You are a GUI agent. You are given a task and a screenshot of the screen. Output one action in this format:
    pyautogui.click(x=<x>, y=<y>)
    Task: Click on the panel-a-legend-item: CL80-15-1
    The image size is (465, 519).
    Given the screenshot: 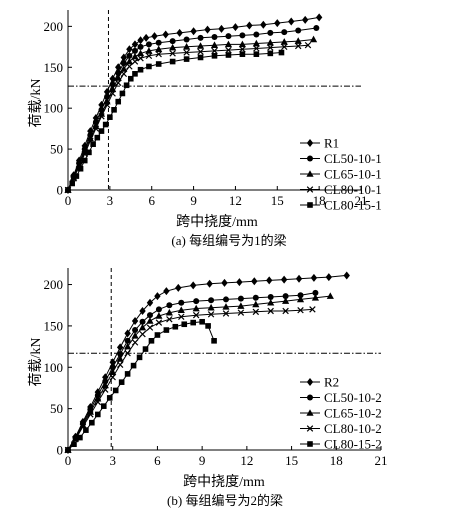 What is the action you would take?
    pyautogui.click(x=341, y=205)
    